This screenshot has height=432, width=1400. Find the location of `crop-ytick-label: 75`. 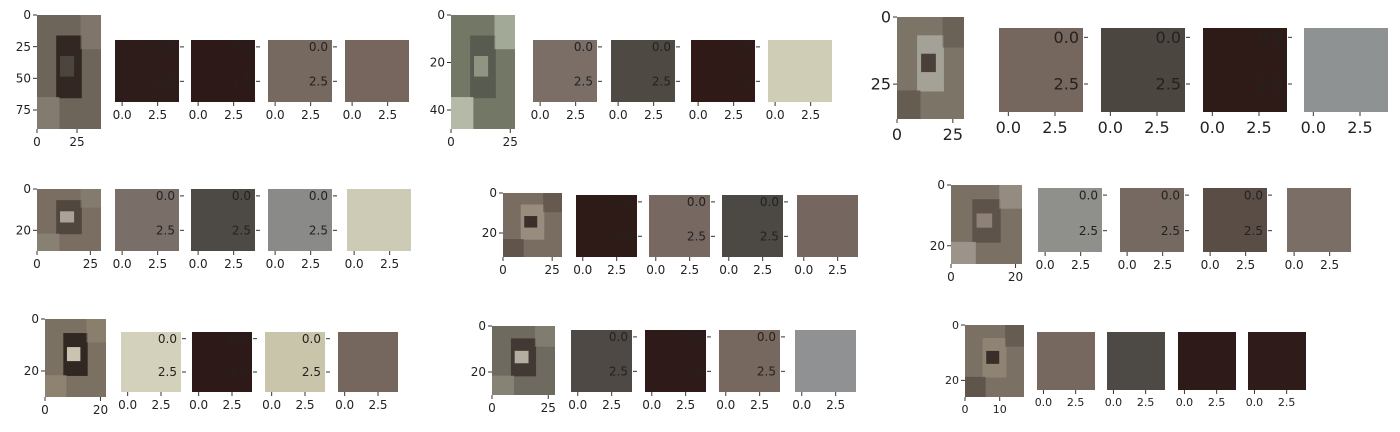

crop-ytick-label: 75 is located at coordinates (23, 110).